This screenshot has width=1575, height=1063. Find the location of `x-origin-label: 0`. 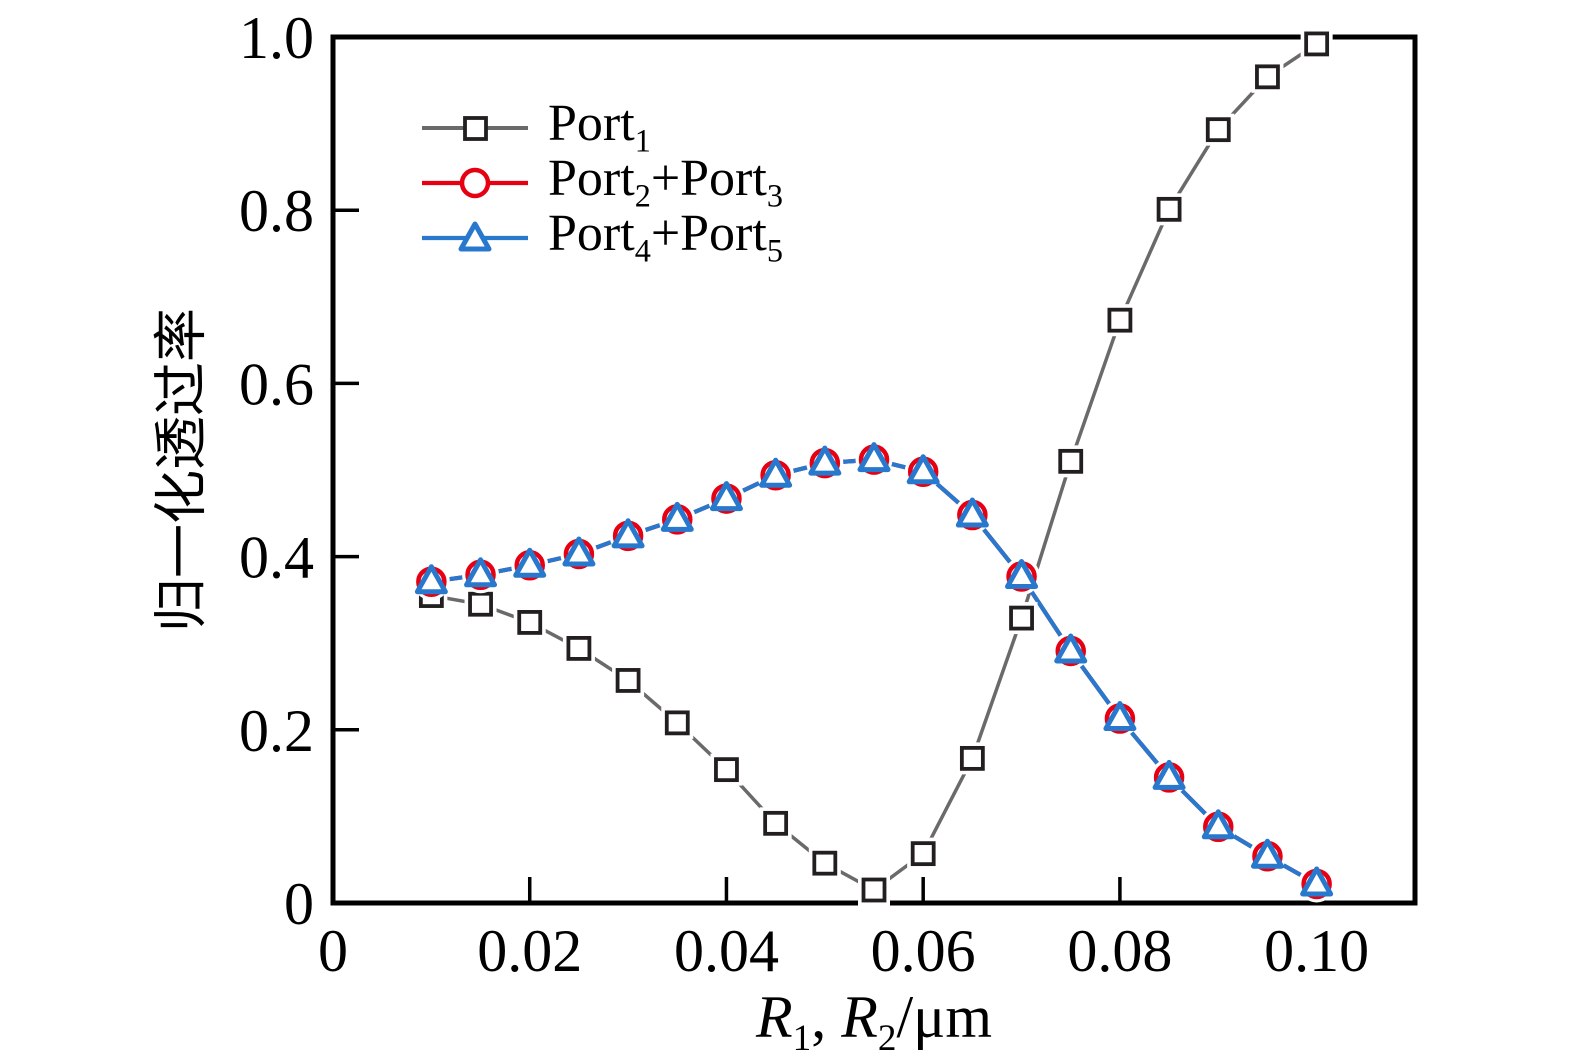

x-origin-label: 0 is located at coordinates (333, 951).